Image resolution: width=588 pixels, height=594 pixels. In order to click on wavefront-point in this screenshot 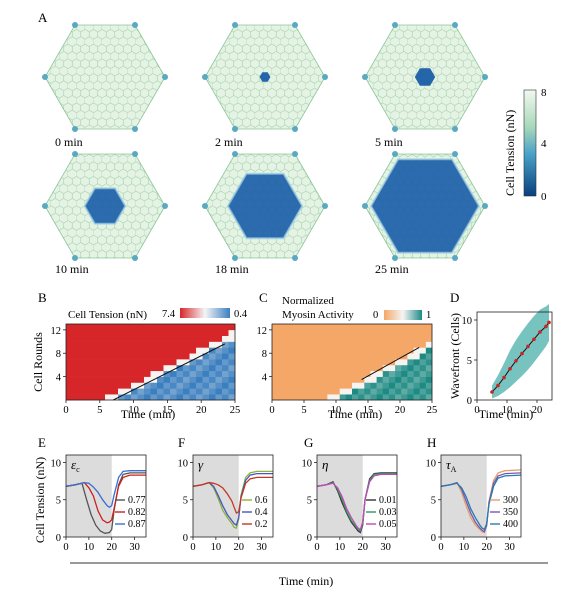, I will do `click(540, 332)`.